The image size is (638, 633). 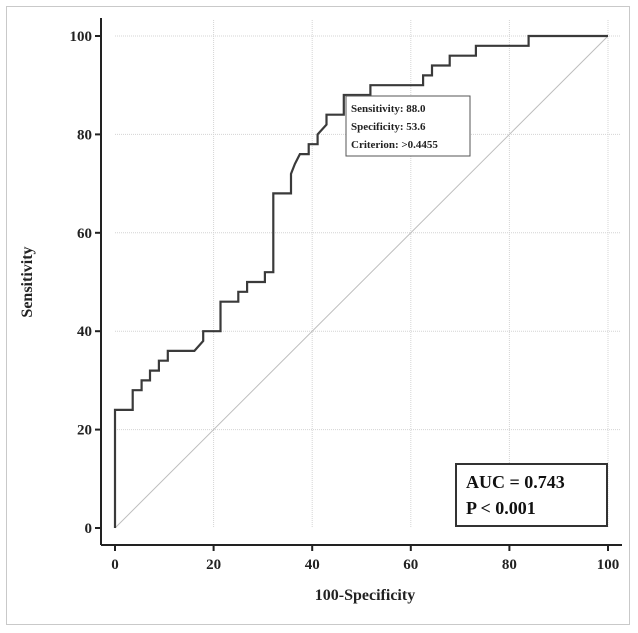 What do you see at coordinates (388, 109) in the screenshot?
I see `cutoff-sensitivity: Sensitivity: 88.0` at bounding box center [388, 109].